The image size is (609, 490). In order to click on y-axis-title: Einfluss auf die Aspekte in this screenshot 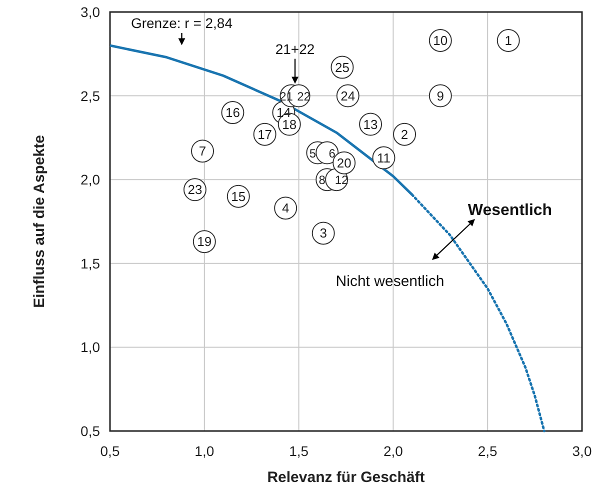, I will do `click(39, 221)`.